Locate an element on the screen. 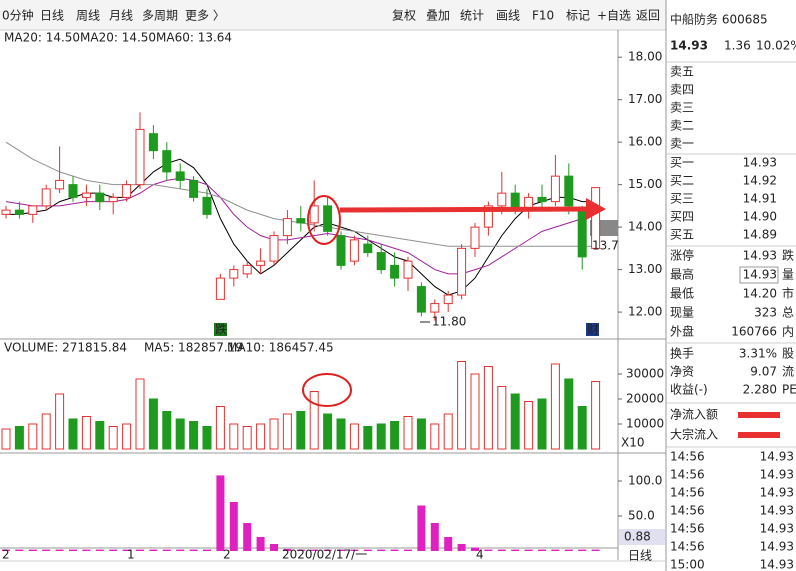 The width and height of the screenshot is (796, 571). toolbar-button: 画线 is located at coordinates (508, 16).